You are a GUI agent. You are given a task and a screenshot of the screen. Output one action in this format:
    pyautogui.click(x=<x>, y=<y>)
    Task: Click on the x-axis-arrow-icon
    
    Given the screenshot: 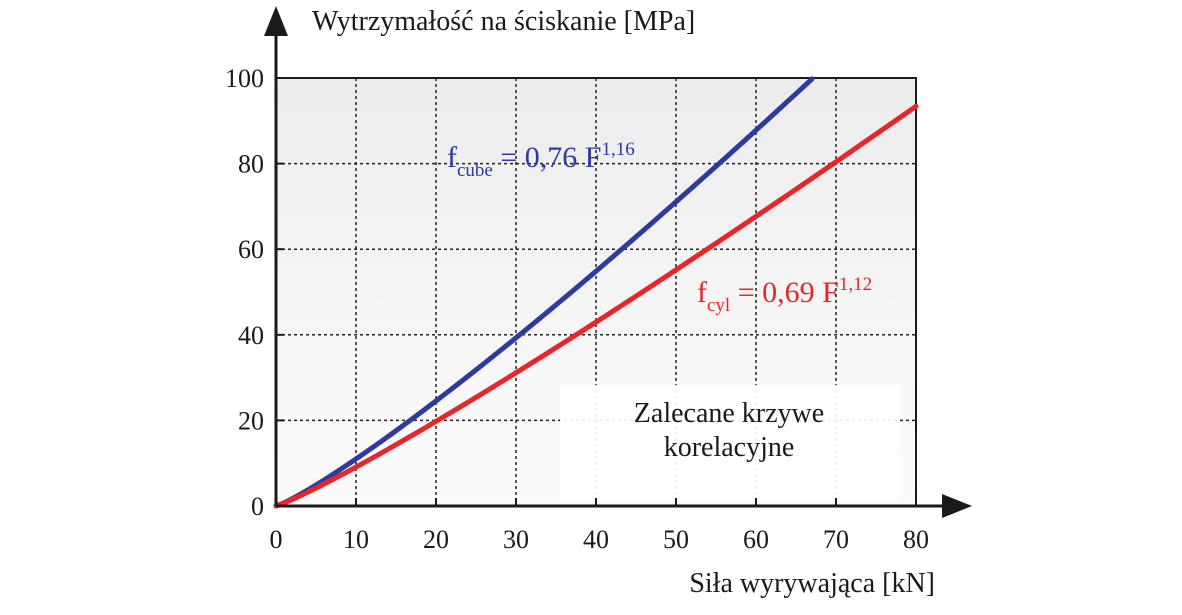 What is the action you would take?
    pyautogui.click(x=957, y=506)
    